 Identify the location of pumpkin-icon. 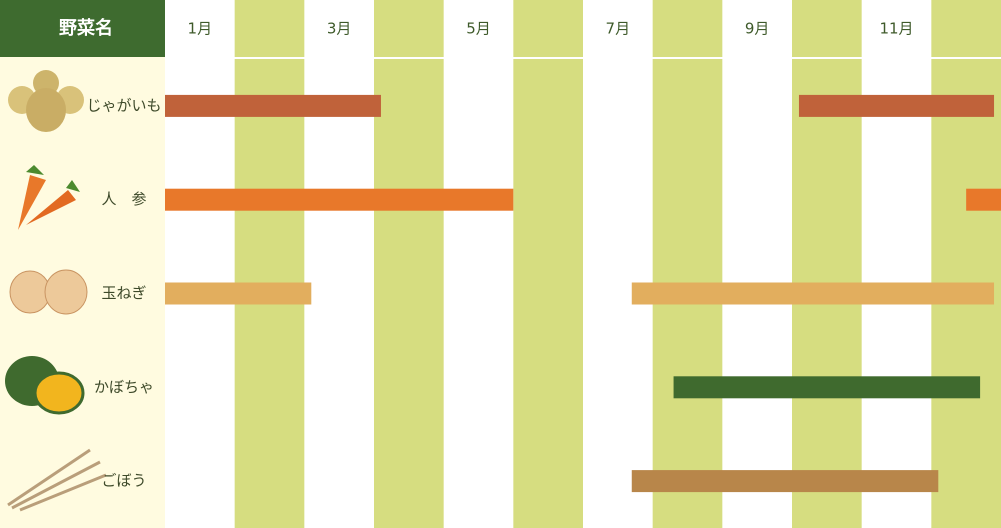
(59, 393).